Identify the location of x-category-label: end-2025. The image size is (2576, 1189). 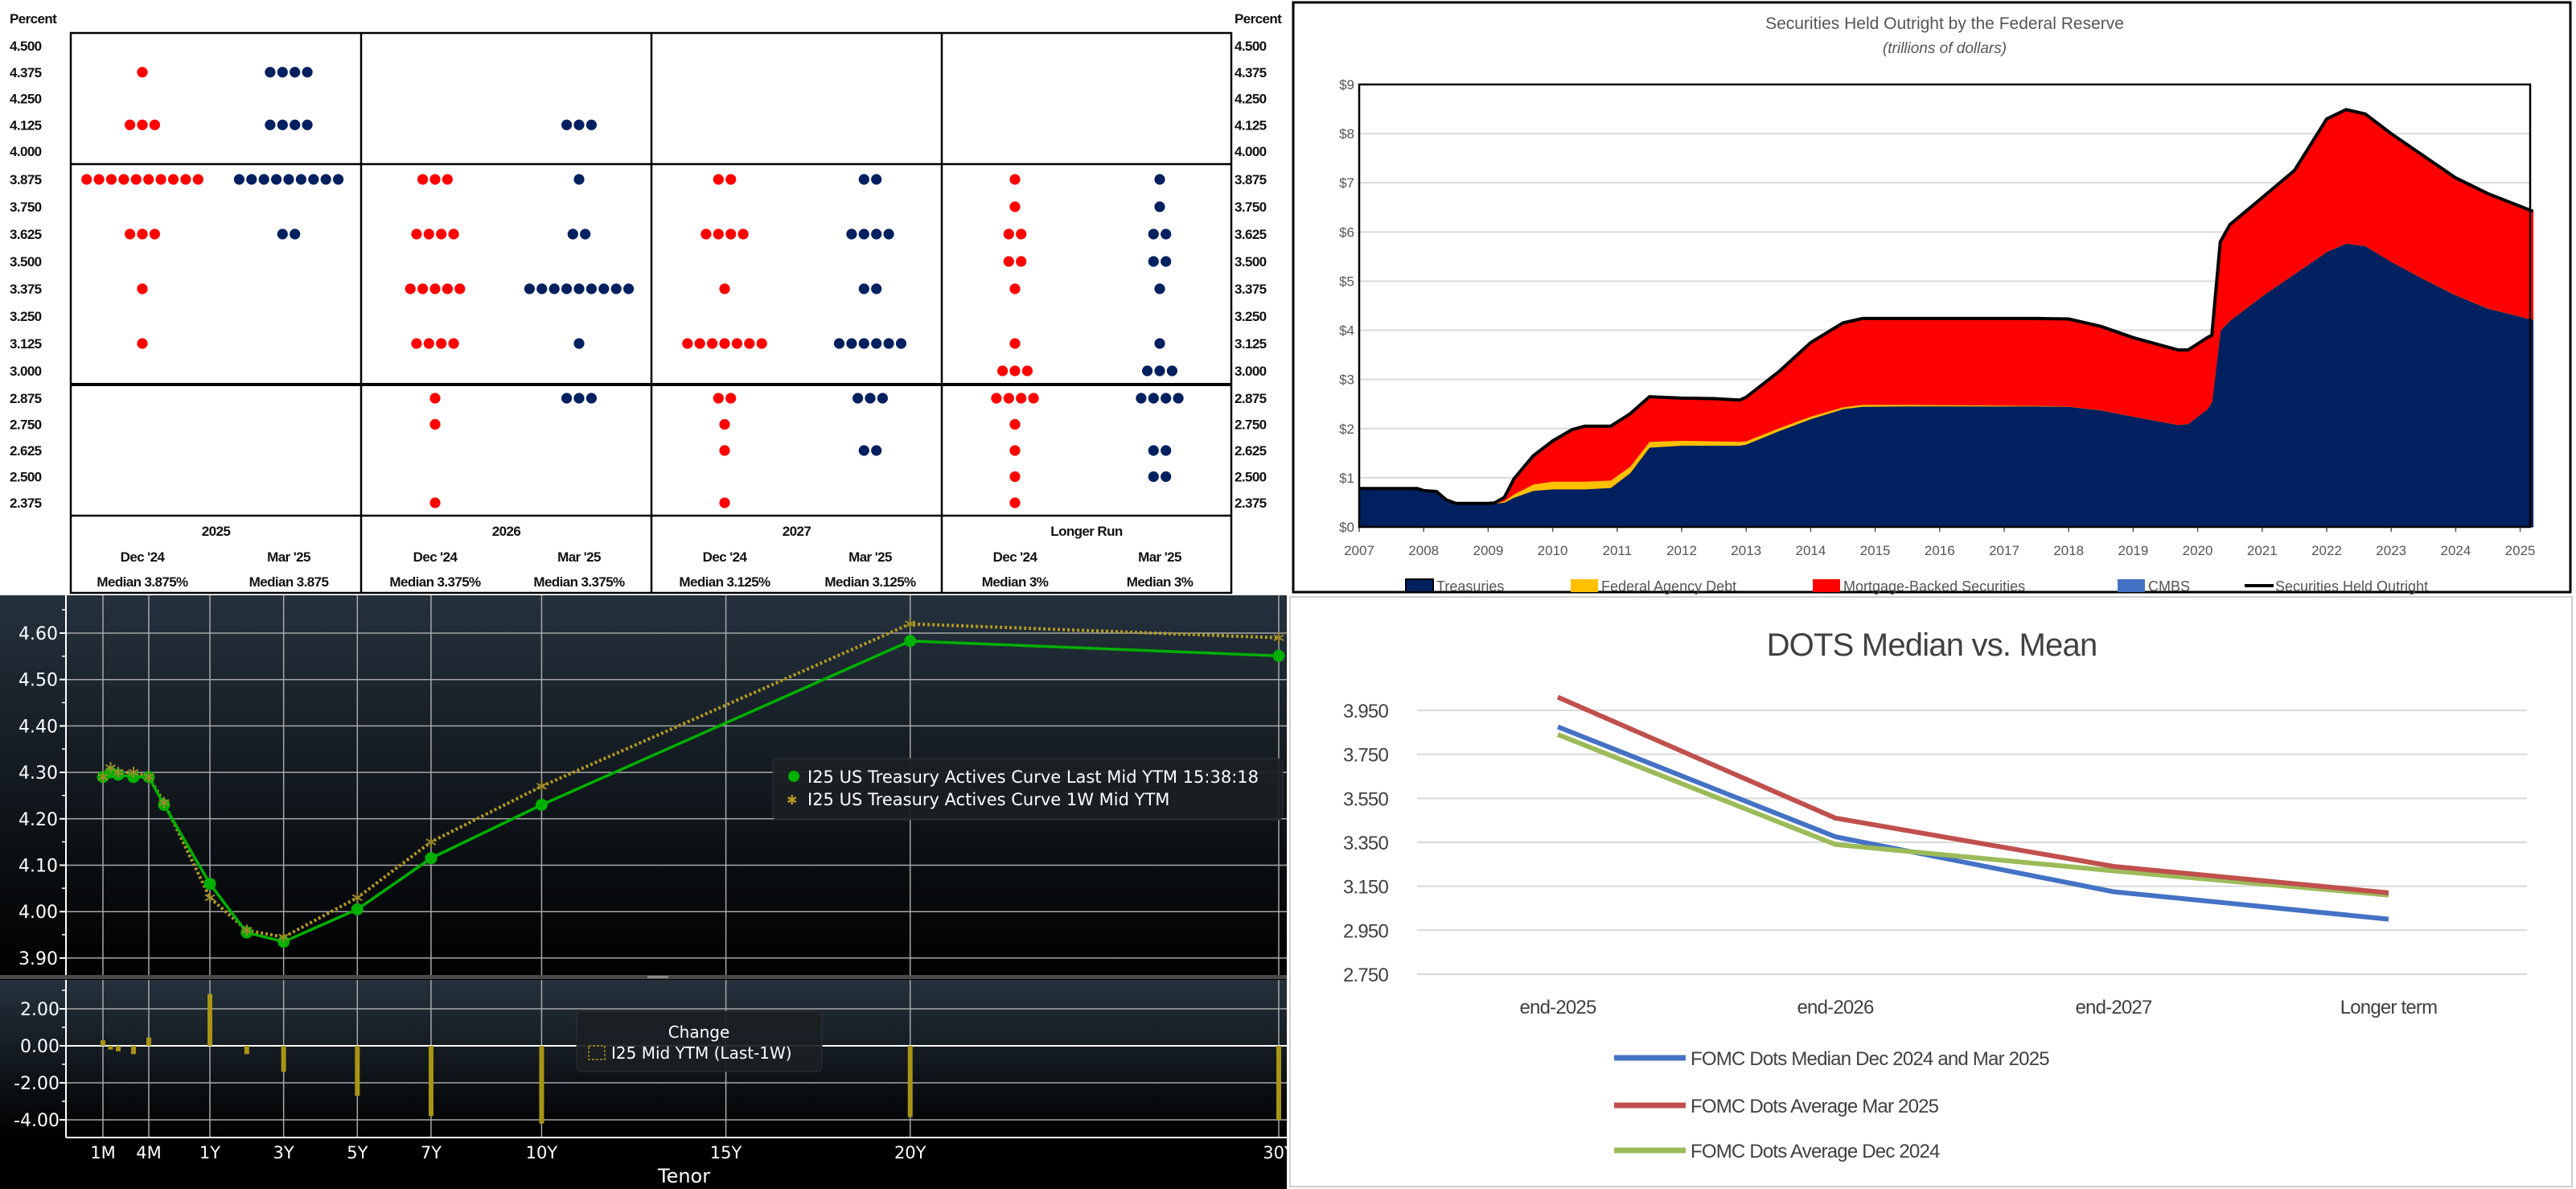
(1557, 1007).